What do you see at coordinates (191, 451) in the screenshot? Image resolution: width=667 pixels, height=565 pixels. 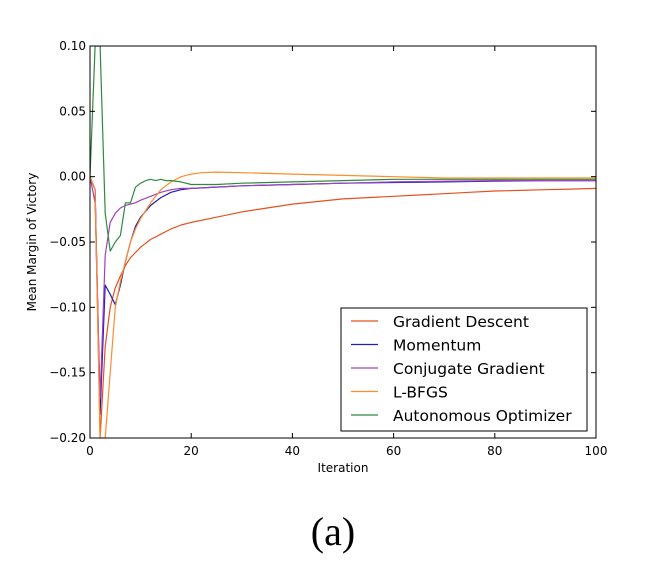 I see `x-tick-label: 20` at bounding box center [191, 451].